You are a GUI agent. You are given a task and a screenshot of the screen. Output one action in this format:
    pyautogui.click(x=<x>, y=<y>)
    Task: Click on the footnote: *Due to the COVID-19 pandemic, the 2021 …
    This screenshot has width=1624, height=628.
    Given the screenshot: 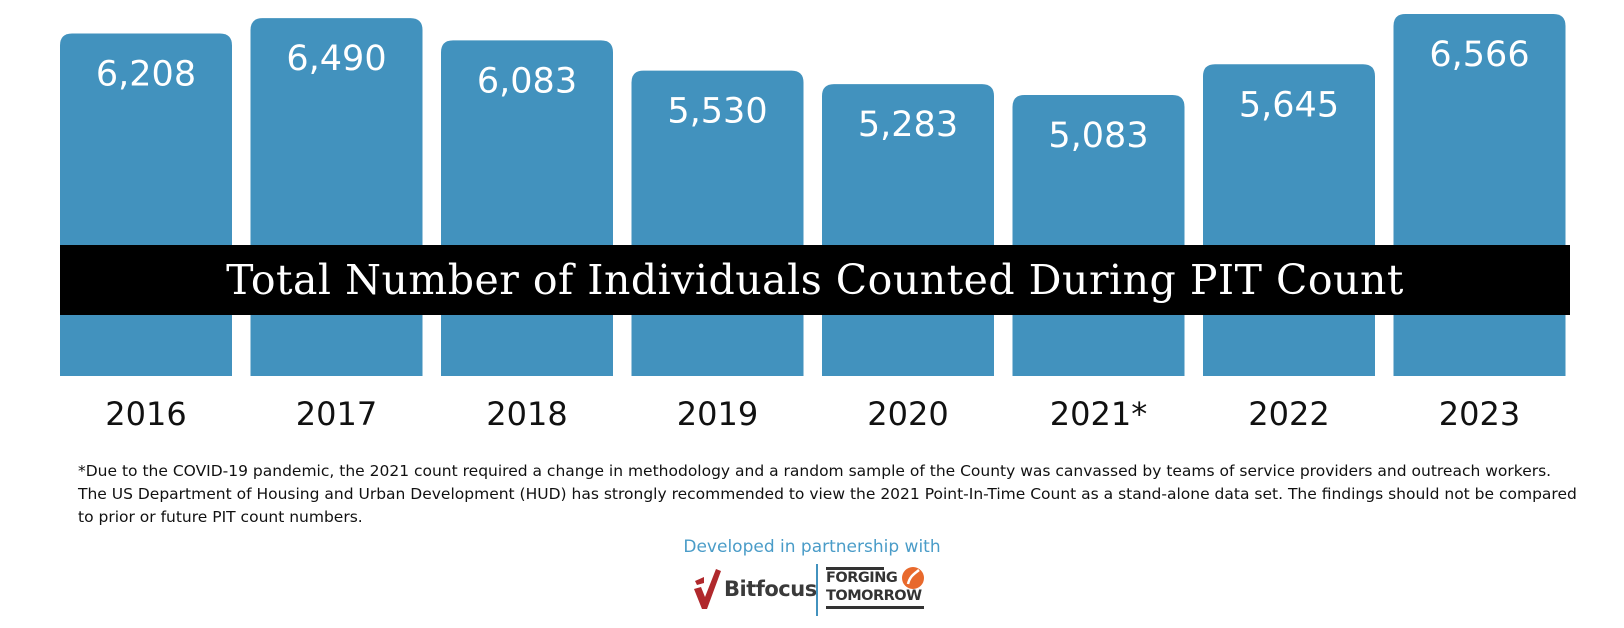 What is the action you would take?
    pyautogui.click(x=827, y=494)
    